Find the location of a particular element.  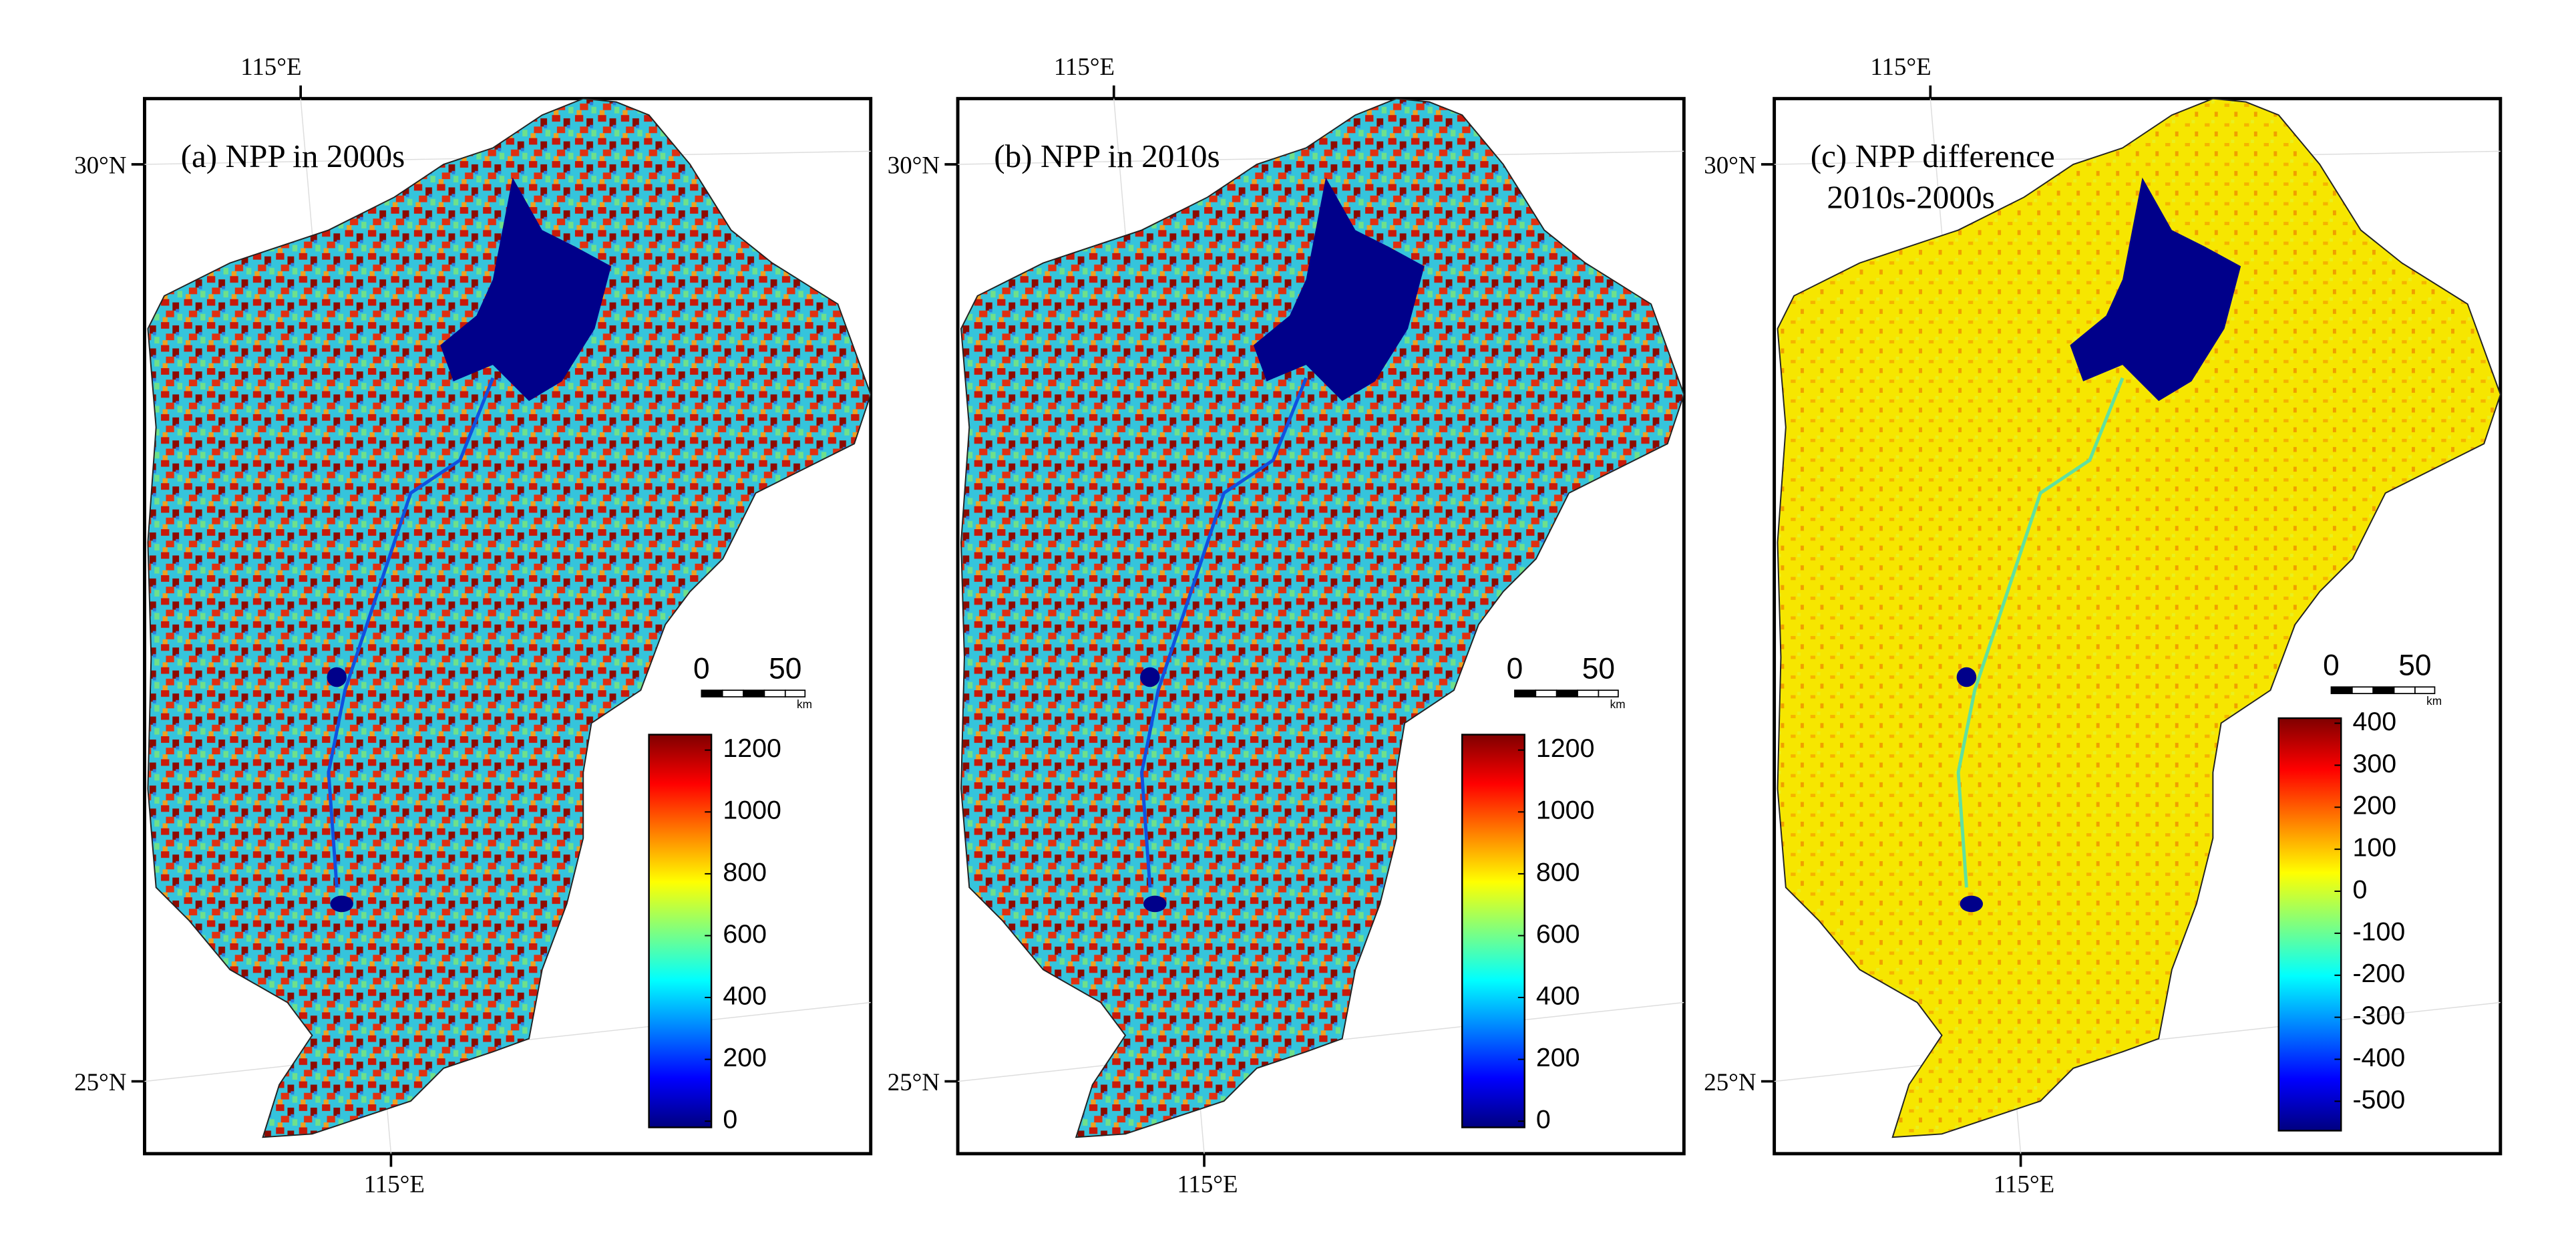

panel-title: 2010s-2000s is located at coordinates (1911, 196).